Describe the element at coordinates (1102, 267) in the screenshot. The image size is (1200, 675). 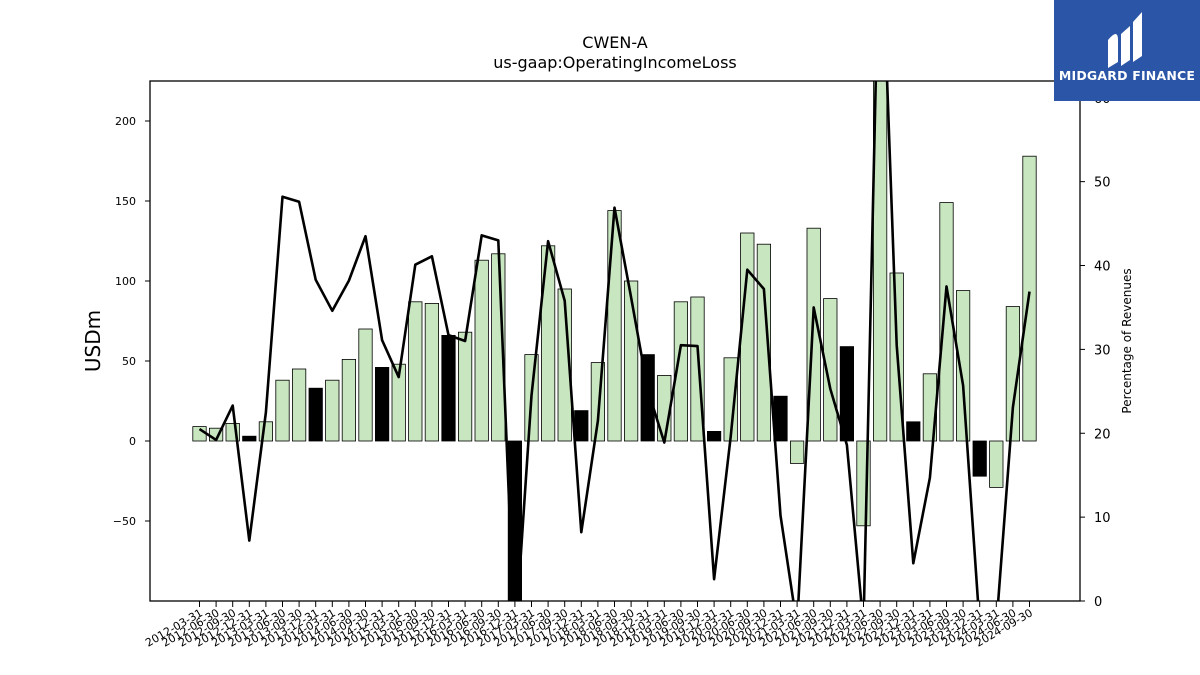
I see `y2-tick-label: 40` at that location.